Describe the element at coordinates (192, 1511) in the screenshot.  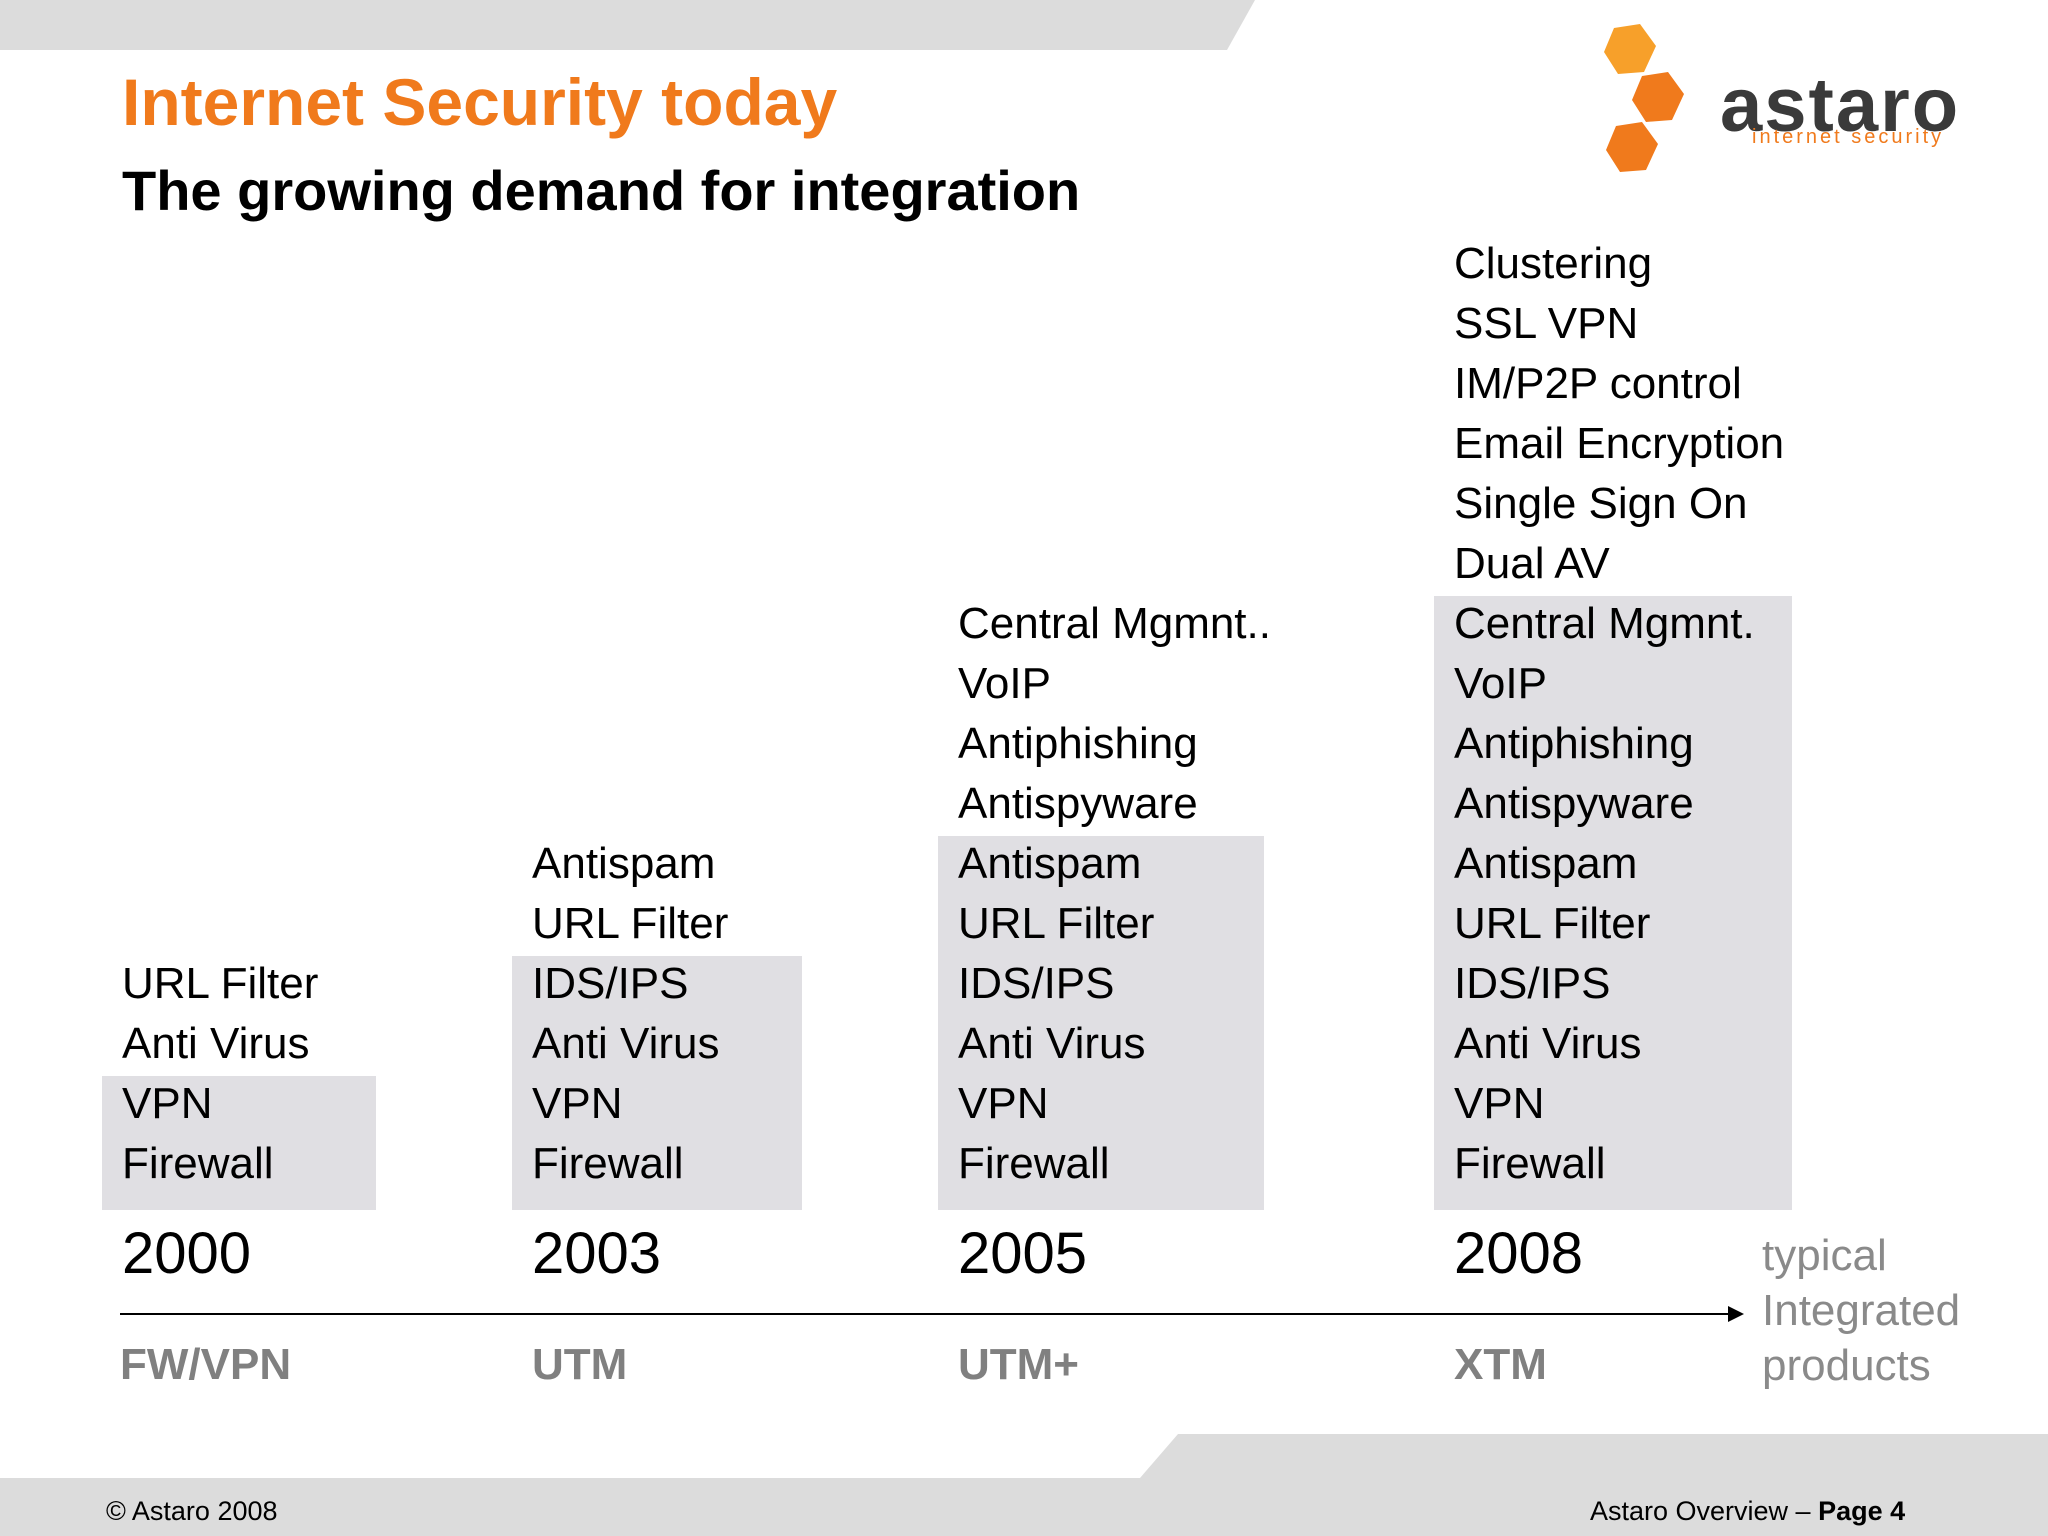
I see `footer-copyright: © Astaro 2008` at that location.